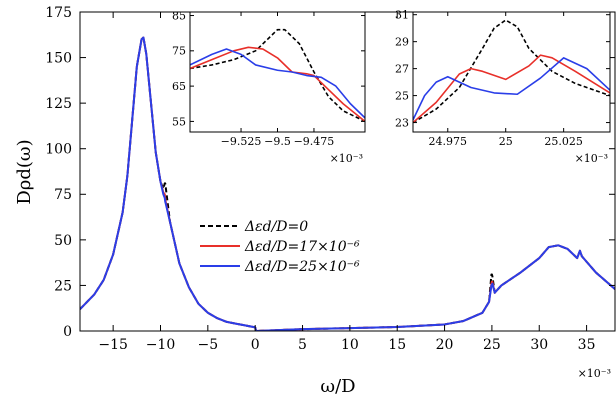  Describe the element at coordinates (402, 122) in the screenshot. I see `y-tick-label: 23` at that location.